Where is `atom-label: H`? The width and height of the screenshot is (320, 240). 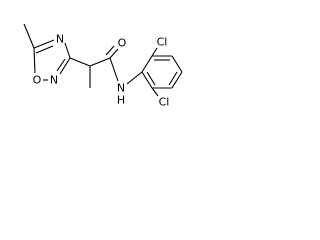 atom-label: H is located at coordinates (121, 100).